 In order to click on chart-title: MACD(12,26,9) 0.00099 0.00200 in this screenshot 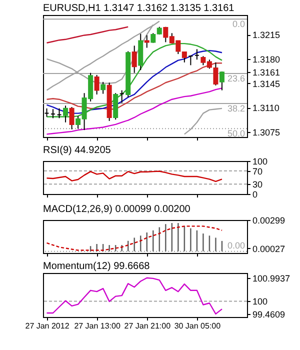, I will do `click(117, 209)`.